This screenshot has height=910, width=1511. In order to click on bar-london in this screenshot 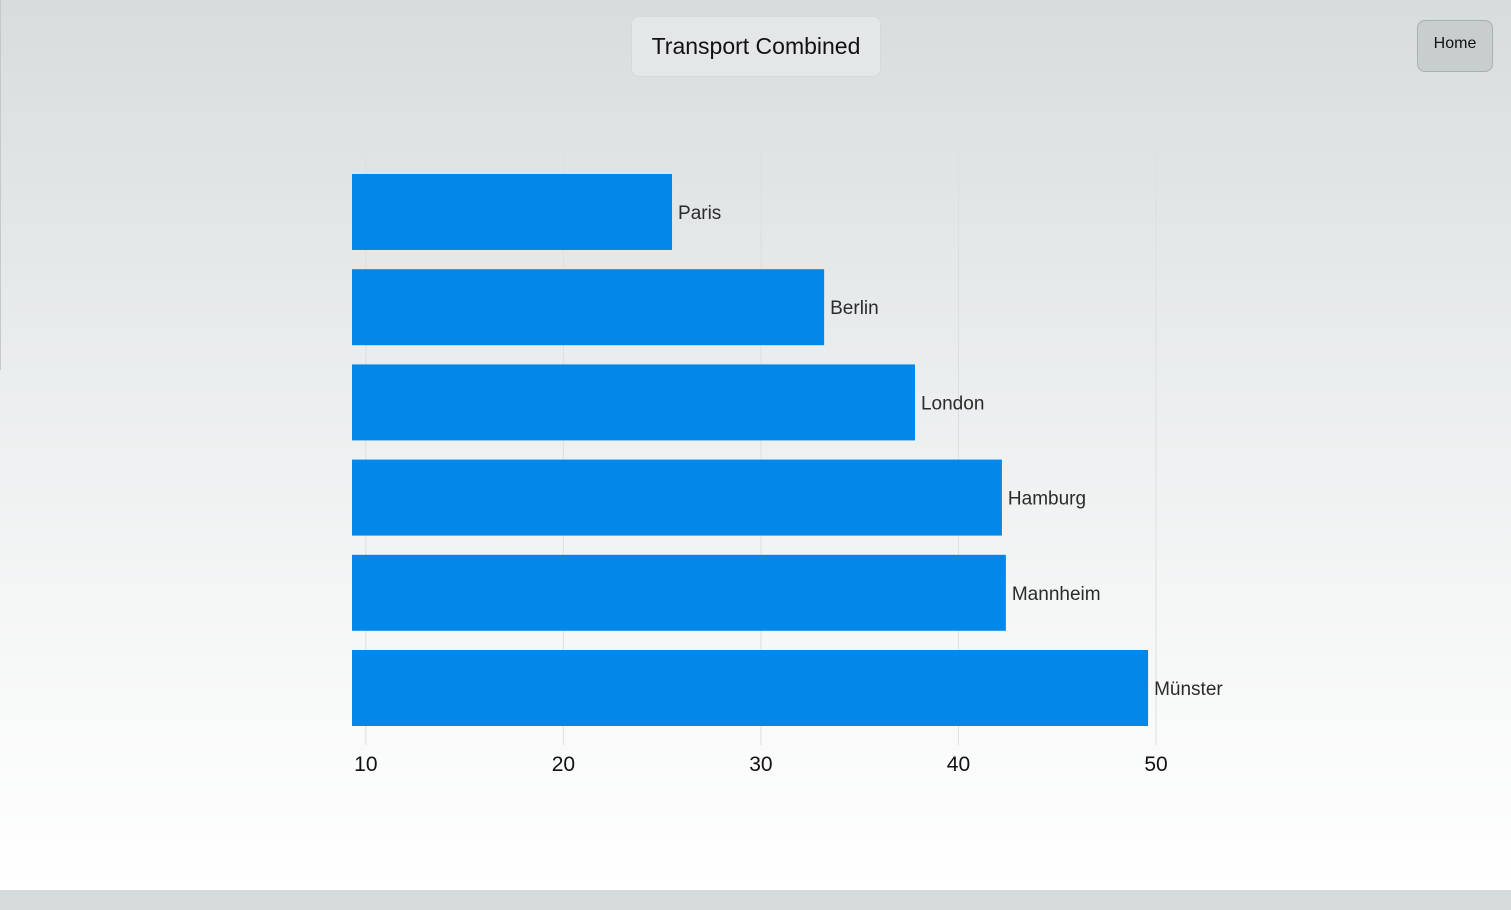, I will do `click(633, 402)`.